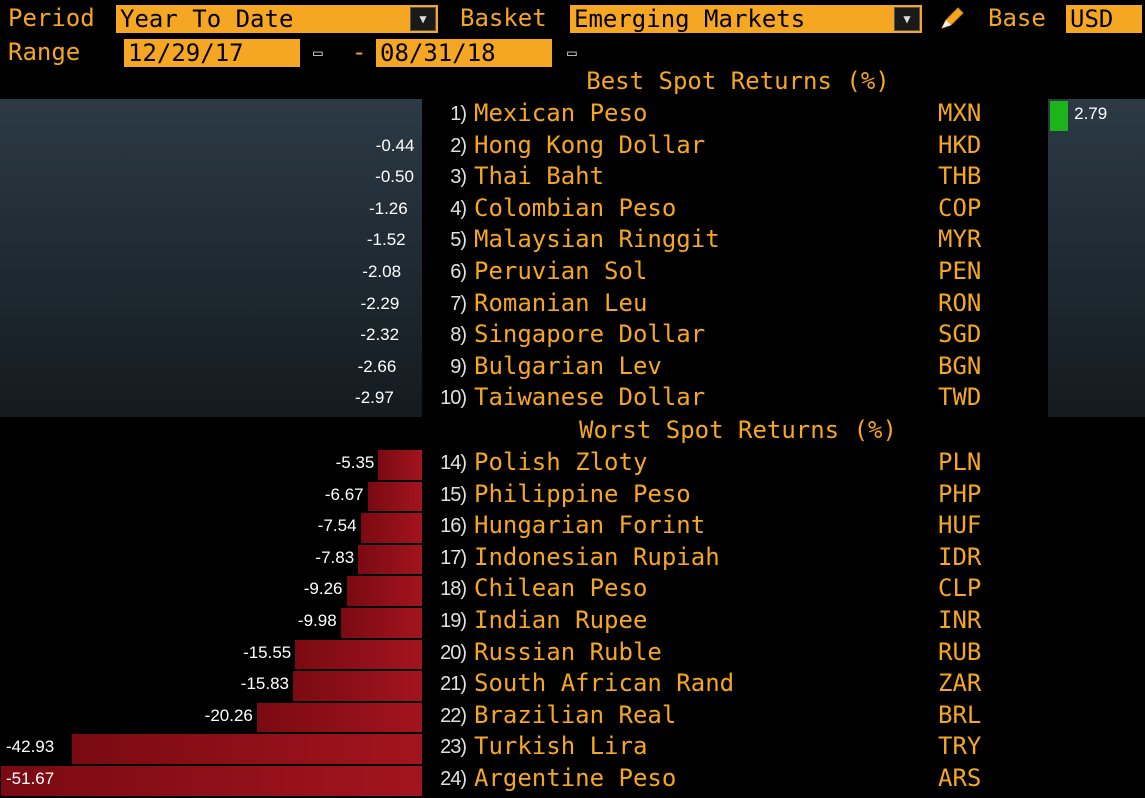 The image size is (1145, 798). Describe the element at coordinates (458, 303) in the screenshot. I see `rank-number: 7)` at that location.